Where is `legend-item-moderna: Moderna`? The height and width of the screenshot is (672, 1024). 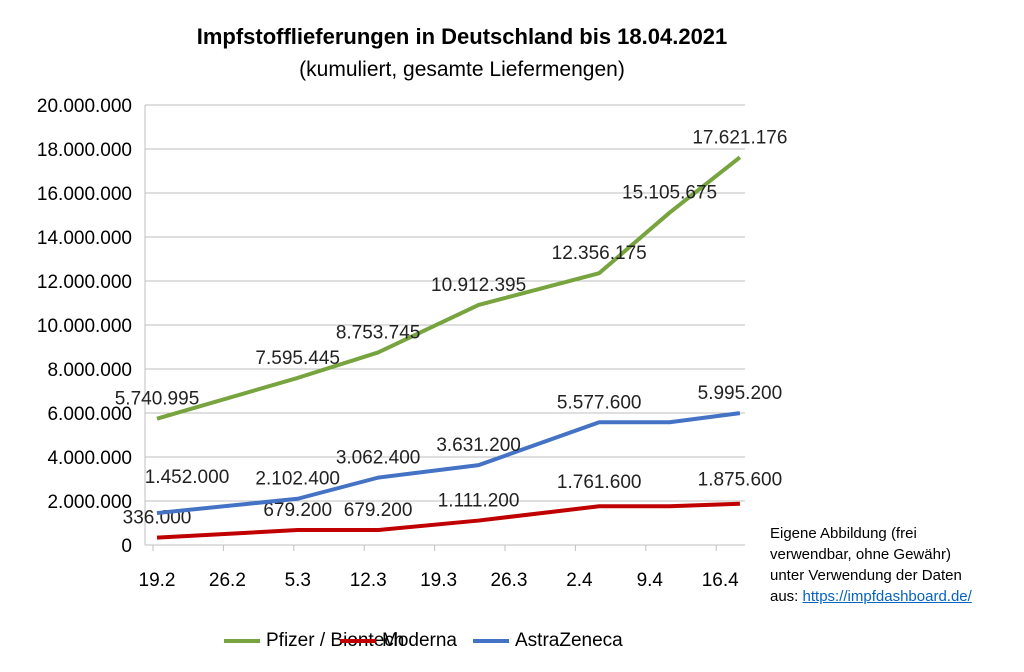 legend-item-moderna: Moderna is located at coordinates (398, 641).